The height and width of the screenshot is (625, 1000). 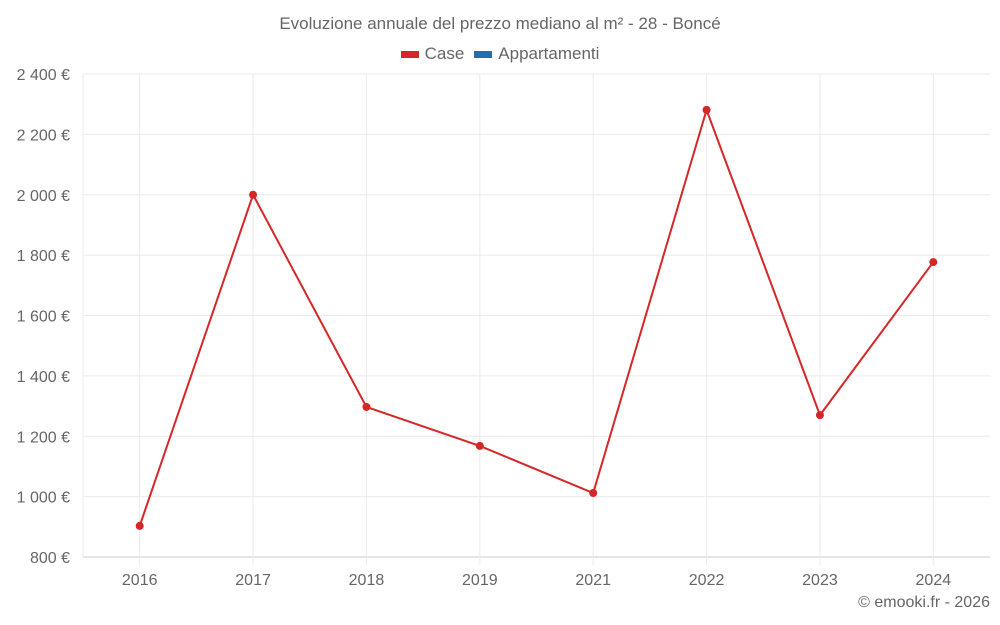 What do you see at coordinates (593, 580) in the screenshot?
I see `x-tick-label: 2021` at bounding box center [593, 580].